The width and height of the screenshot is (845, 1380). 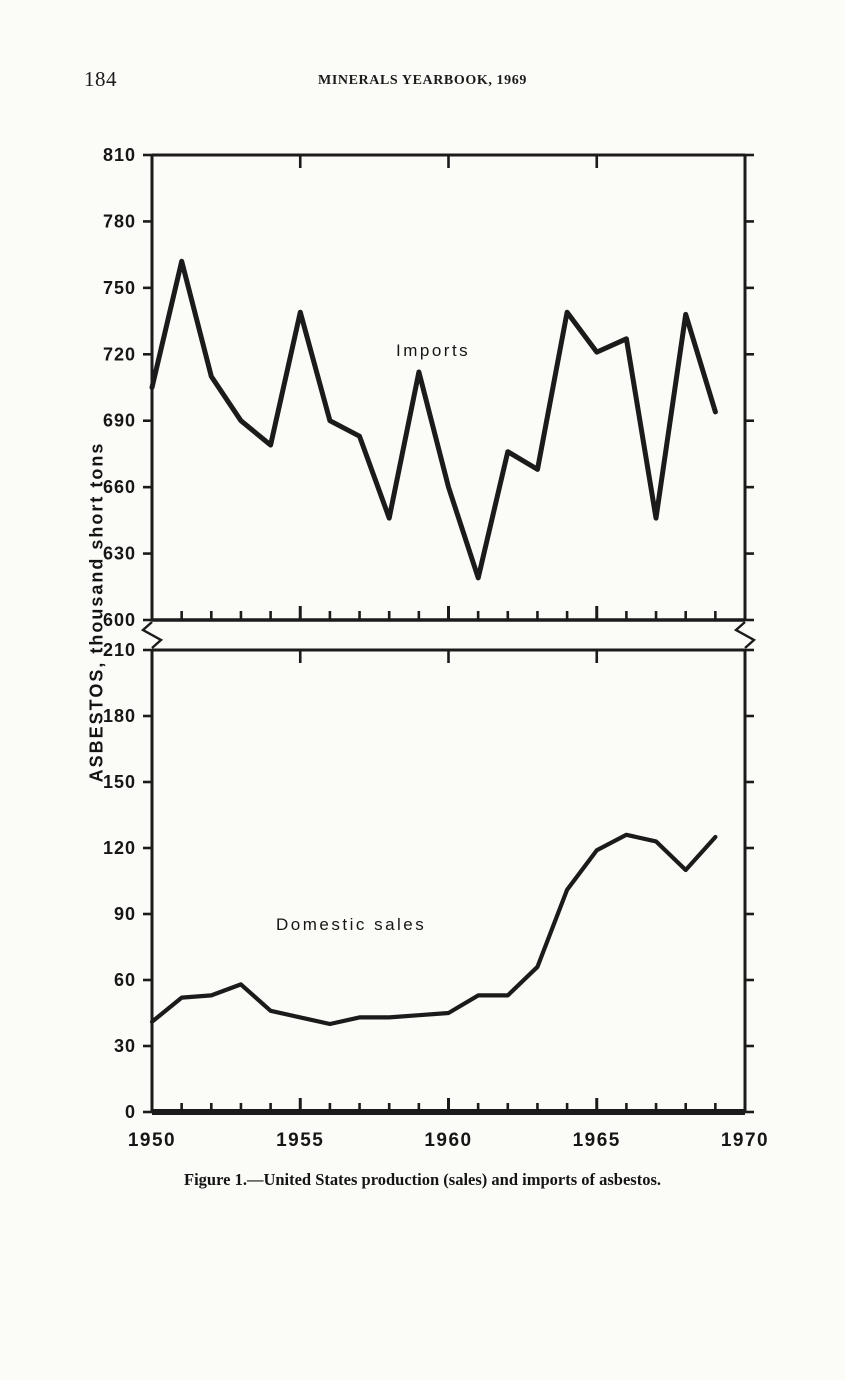 I want to click on svg-text: 90, so click(x=125, y=914).